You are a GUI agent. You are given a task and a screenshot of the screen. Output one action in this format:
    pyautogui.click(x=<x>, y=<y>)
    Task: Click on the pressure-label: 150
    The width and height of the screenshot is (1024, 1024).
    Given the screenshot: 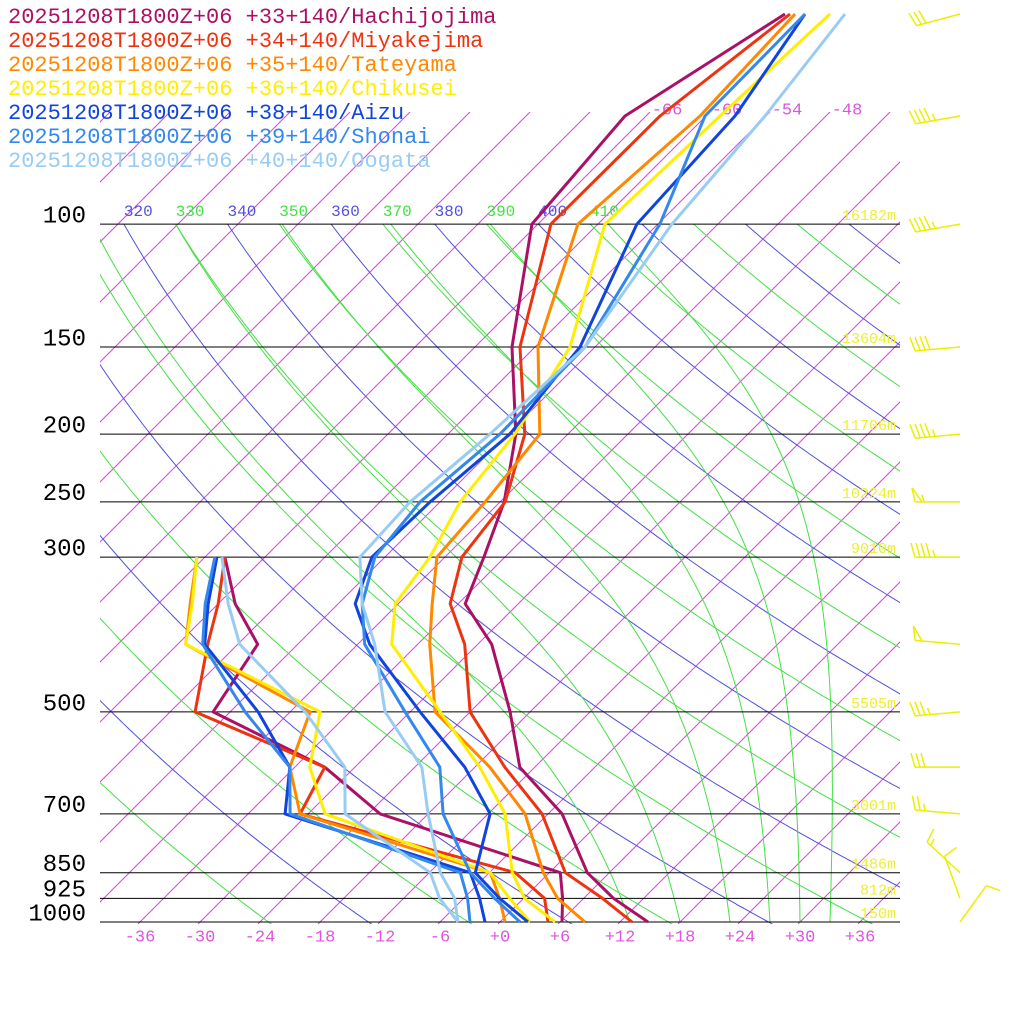 What is the action you would take?
    pyautogui.click(x=64, y=339)
    